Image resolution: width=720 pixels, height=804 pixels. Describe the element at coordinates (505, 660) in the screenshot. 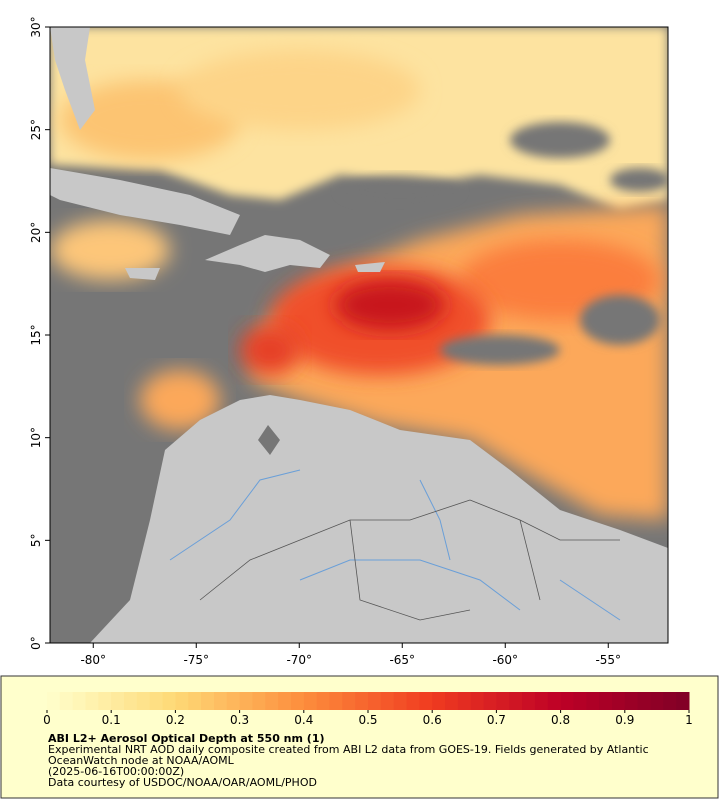

I see `x-tick-label: -60°` at that location.